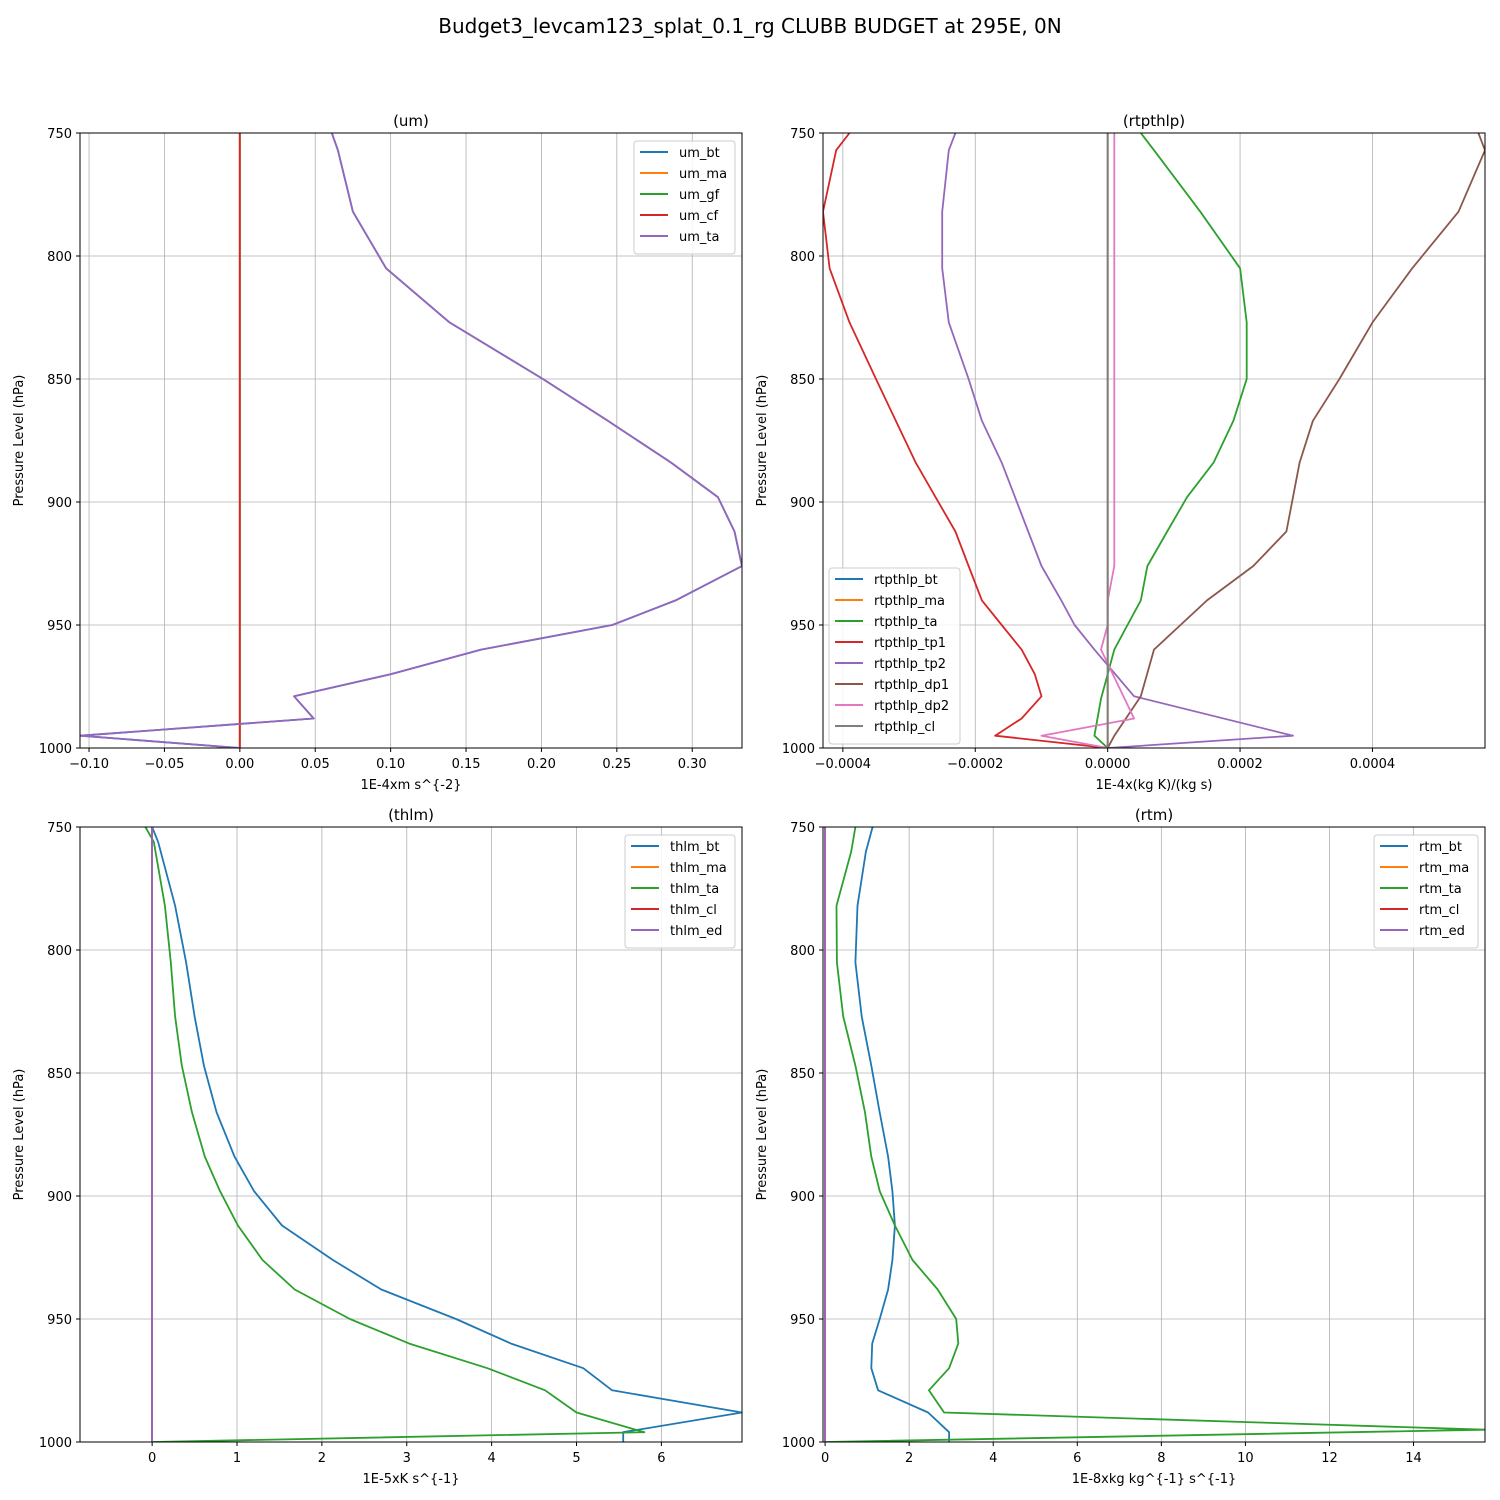  I want to click on x-tick-label: 1, so click(237, 1458).